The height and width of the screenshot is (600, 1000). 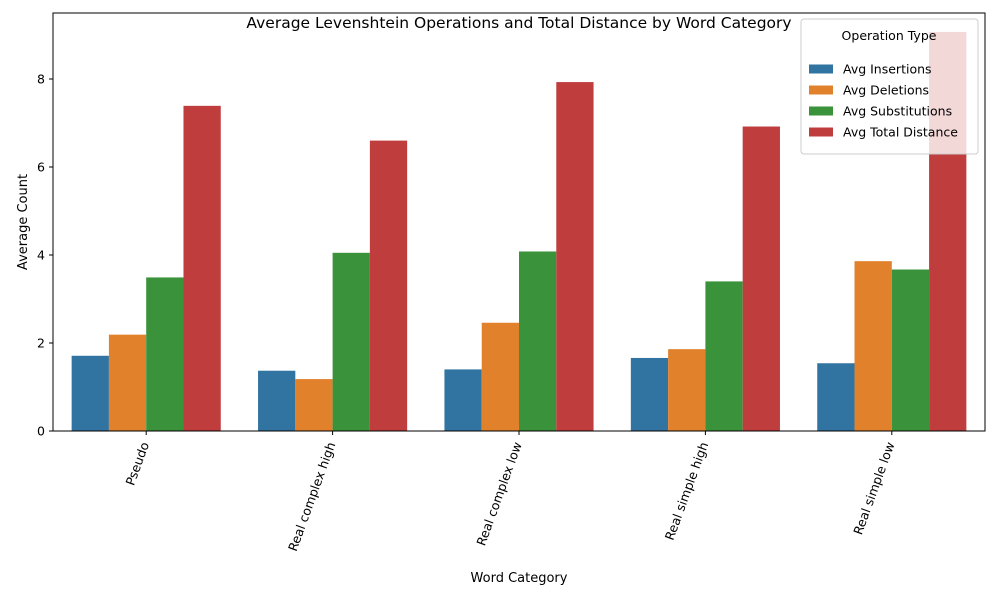 I want to click on legend-entry: Avg Total Distance, so click(x=900, y=132).